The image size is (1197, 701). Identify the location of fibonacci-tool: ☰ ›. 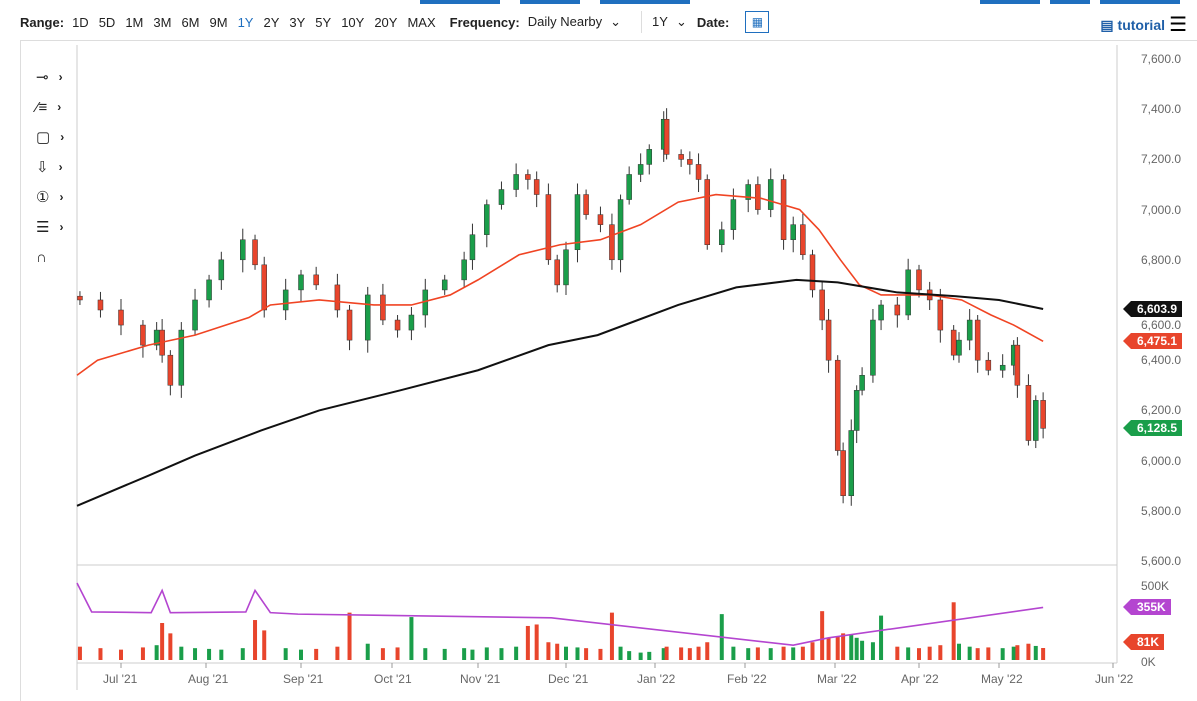
(50, 227).